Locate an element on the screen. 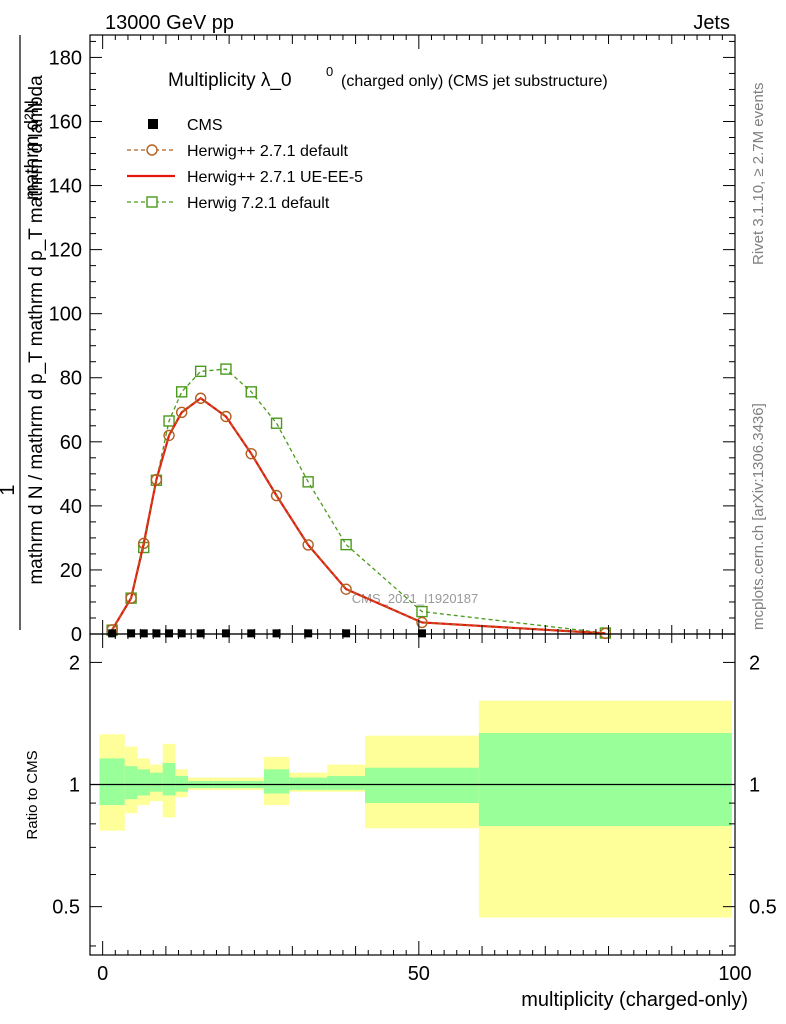 This screenshot has height=1024, width=786. analysis-watermark: CMS_2021_I1920187 is located at coordinates (415, 598).